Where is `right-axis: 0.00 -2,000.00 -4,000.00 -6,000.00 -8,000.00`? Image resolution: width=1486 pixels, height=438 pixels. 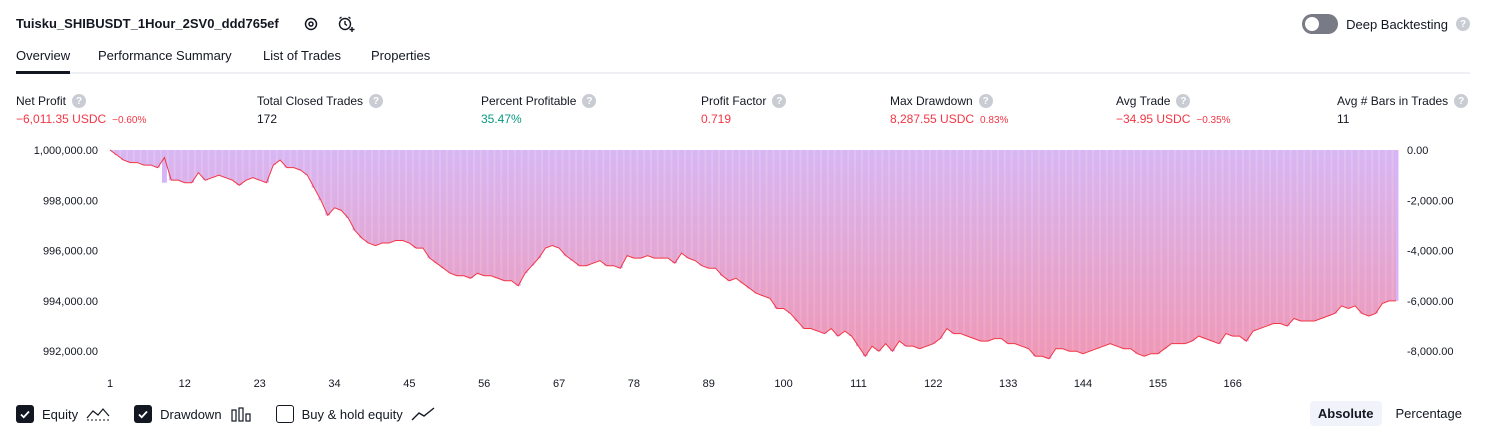 right-axis: 0.00 -2,000.00 -4,000.00 -6,000.00 -8,000.00 is located at coordinates (1430, 251).